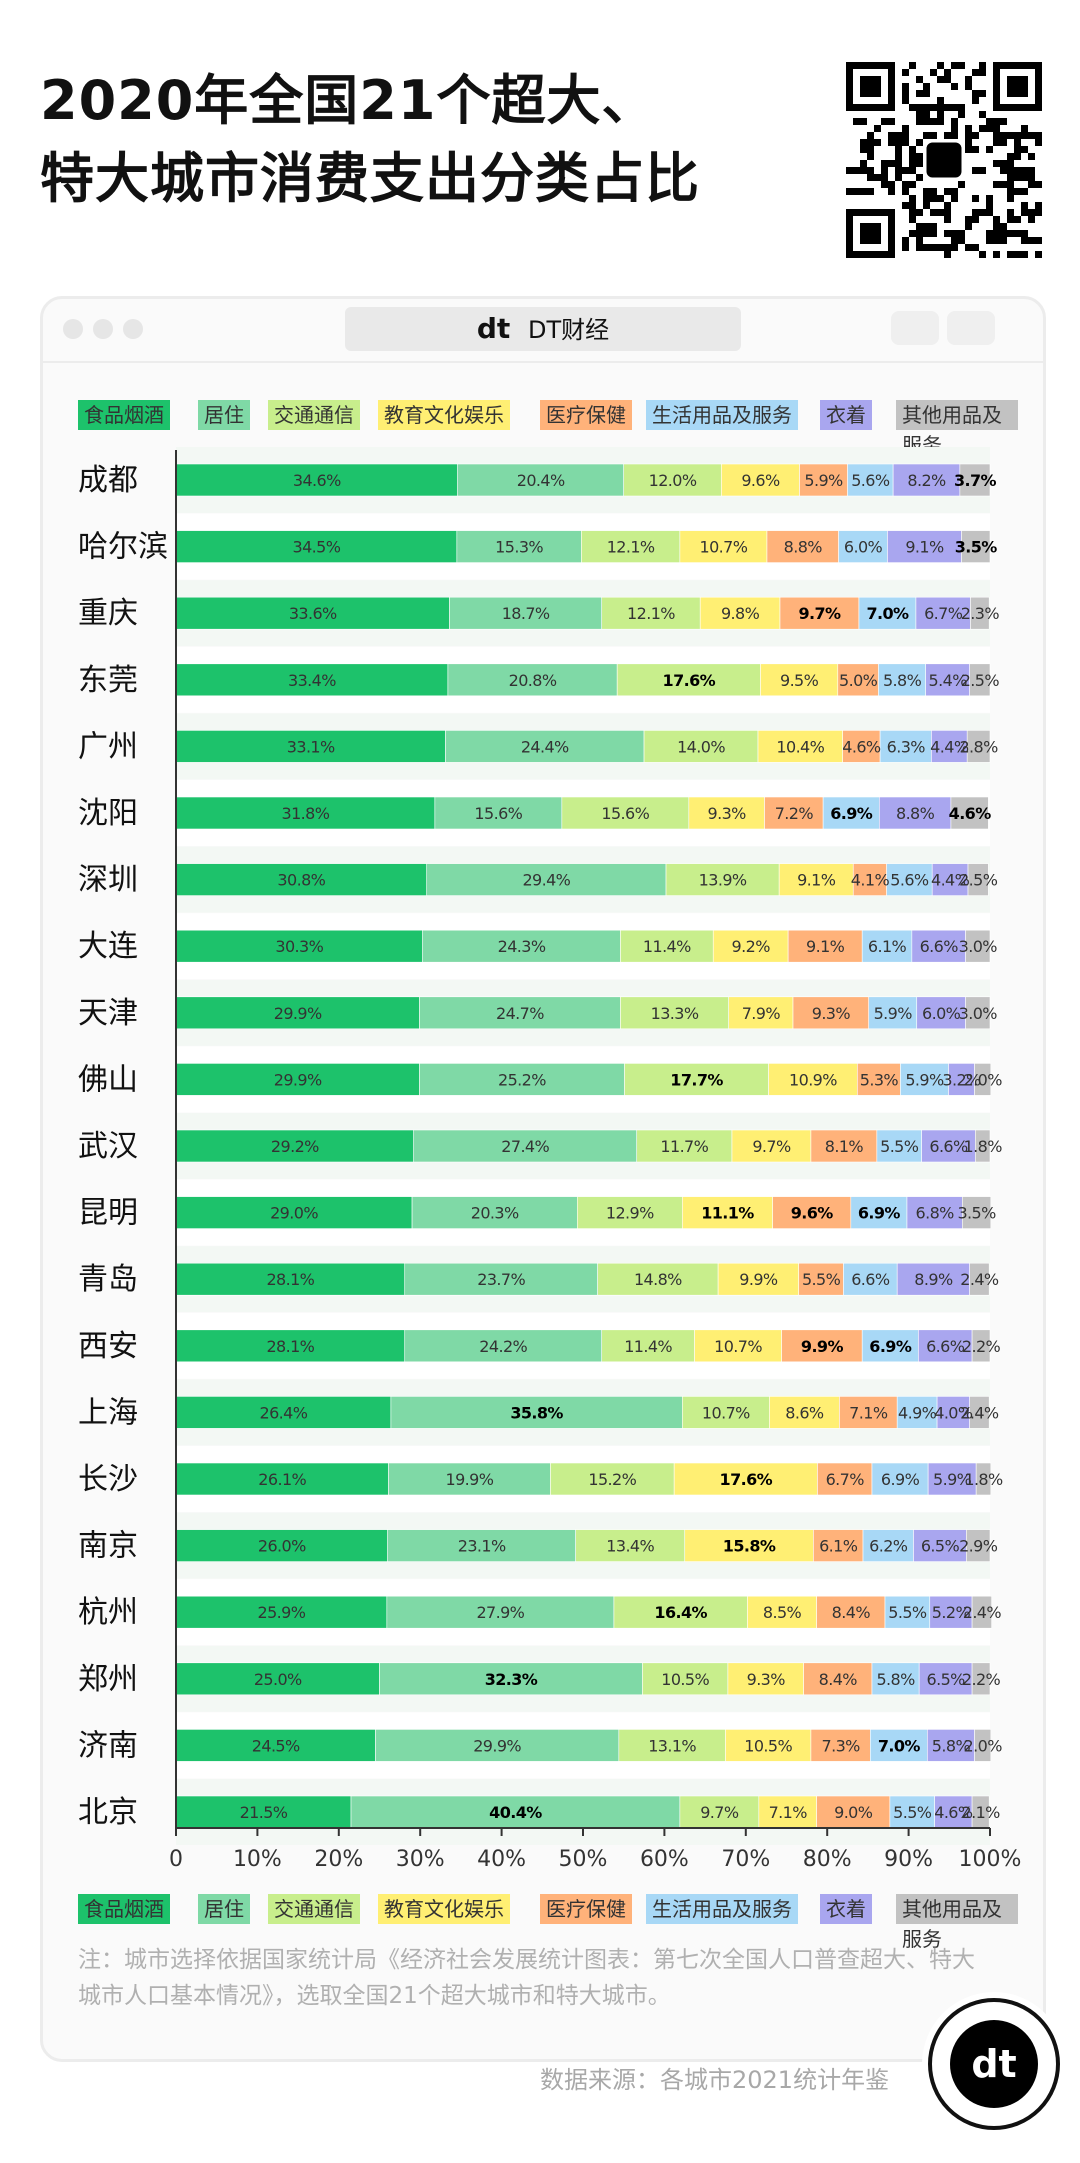  What do you see at coordinates (108, 1412) in the screenshot?
I see `city-label: 上海` at bounding box center [108, 1412].